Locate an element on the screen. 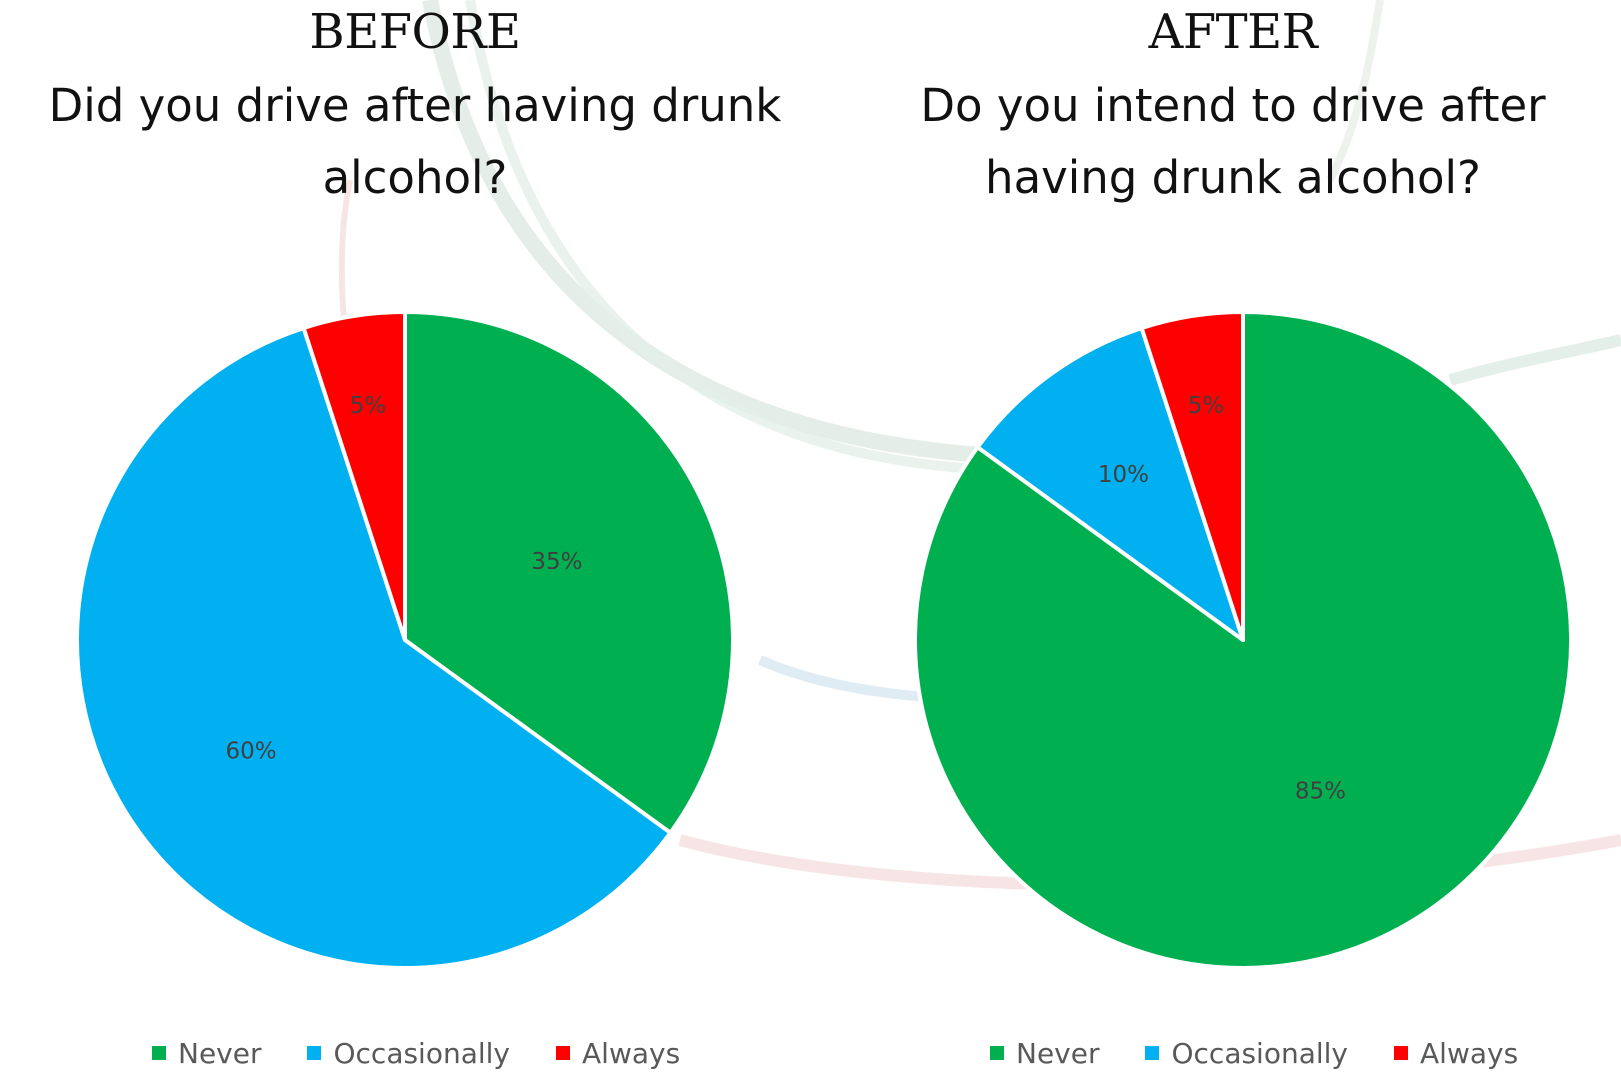  before-legend: Never Occasionally Always is located at coordinates (416, 1053).